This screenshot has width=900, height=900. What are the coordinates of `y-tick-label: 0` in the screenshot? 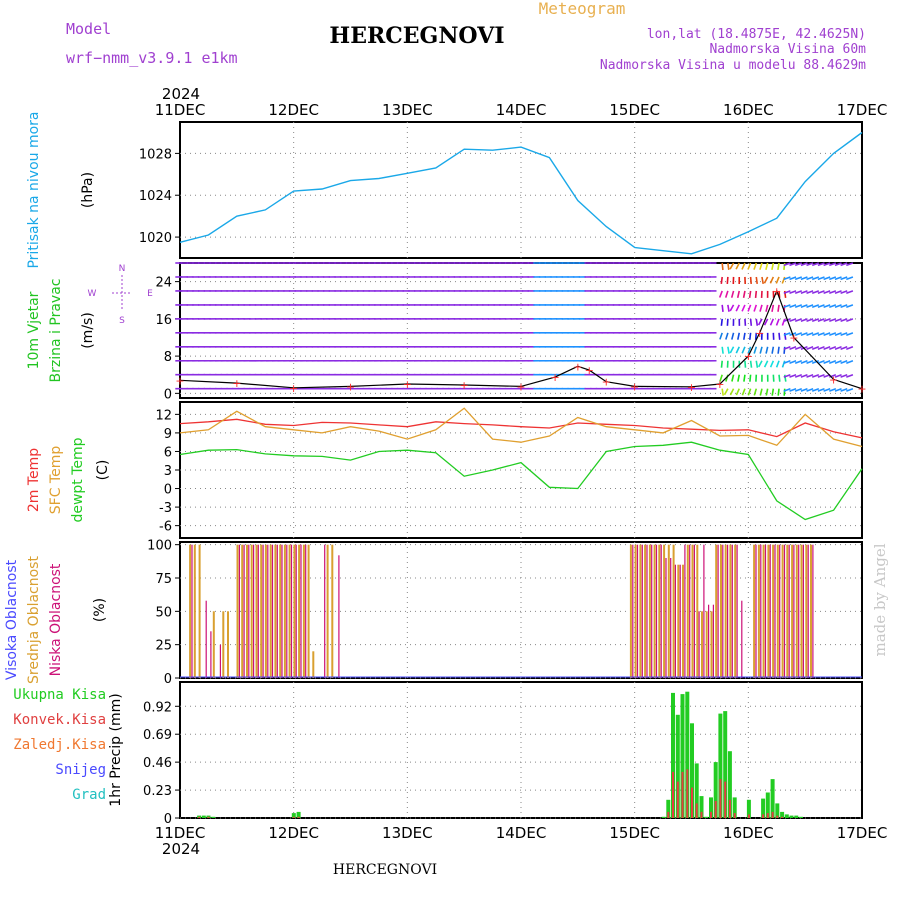 It's located at (168, 490).